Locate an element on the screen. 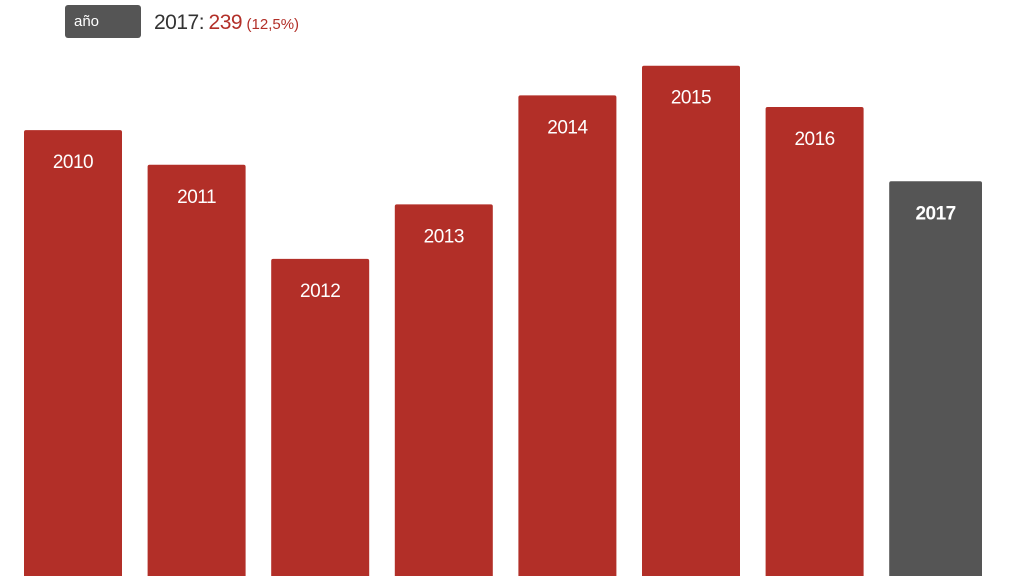 This screenshot has width=1024, height=576. readout-value: 239 is located at coordinates (225, 22).